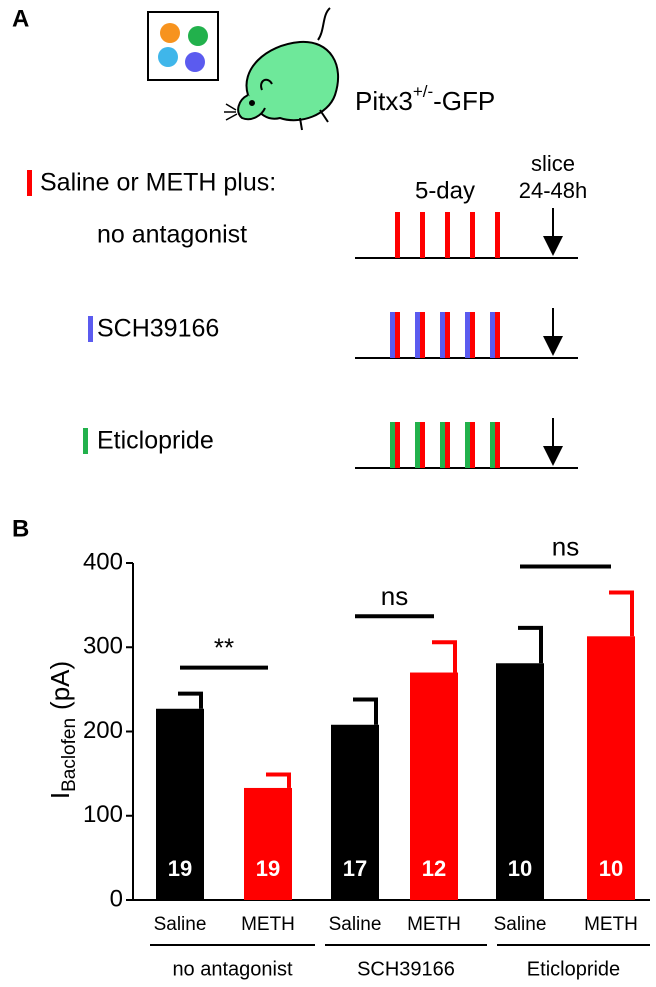 Image resolution: width=656 pixels, height=987 pixels. I want to click on group-label: no antagonist, so click(232, 969).